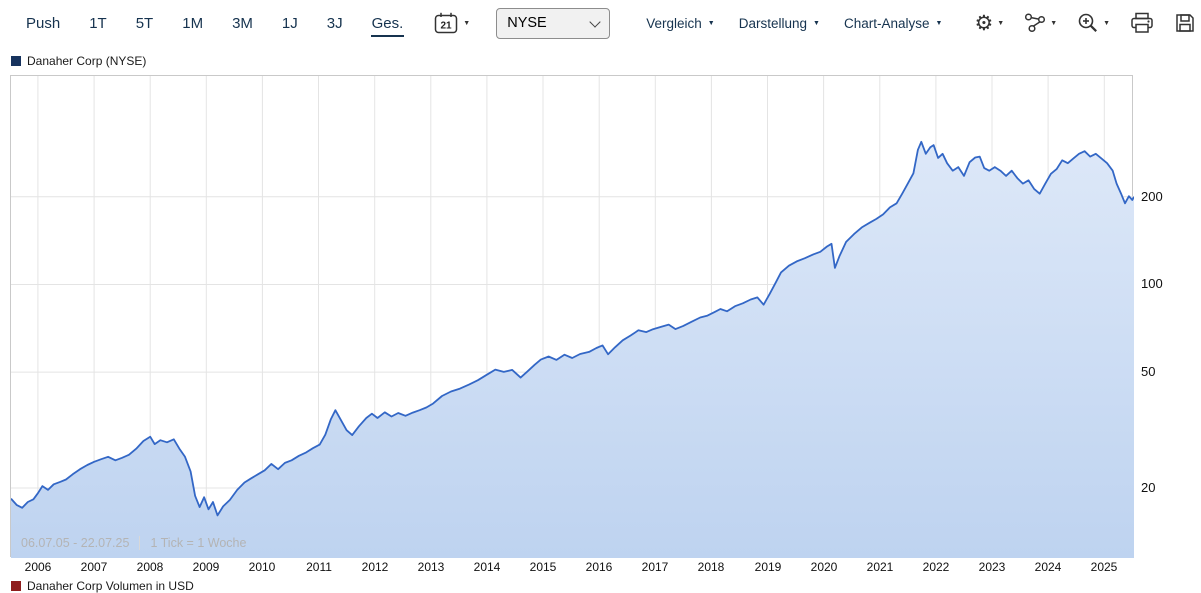  I want to click on volume-legend: Danaher Corp Volumen in USD, so click(102, 586).